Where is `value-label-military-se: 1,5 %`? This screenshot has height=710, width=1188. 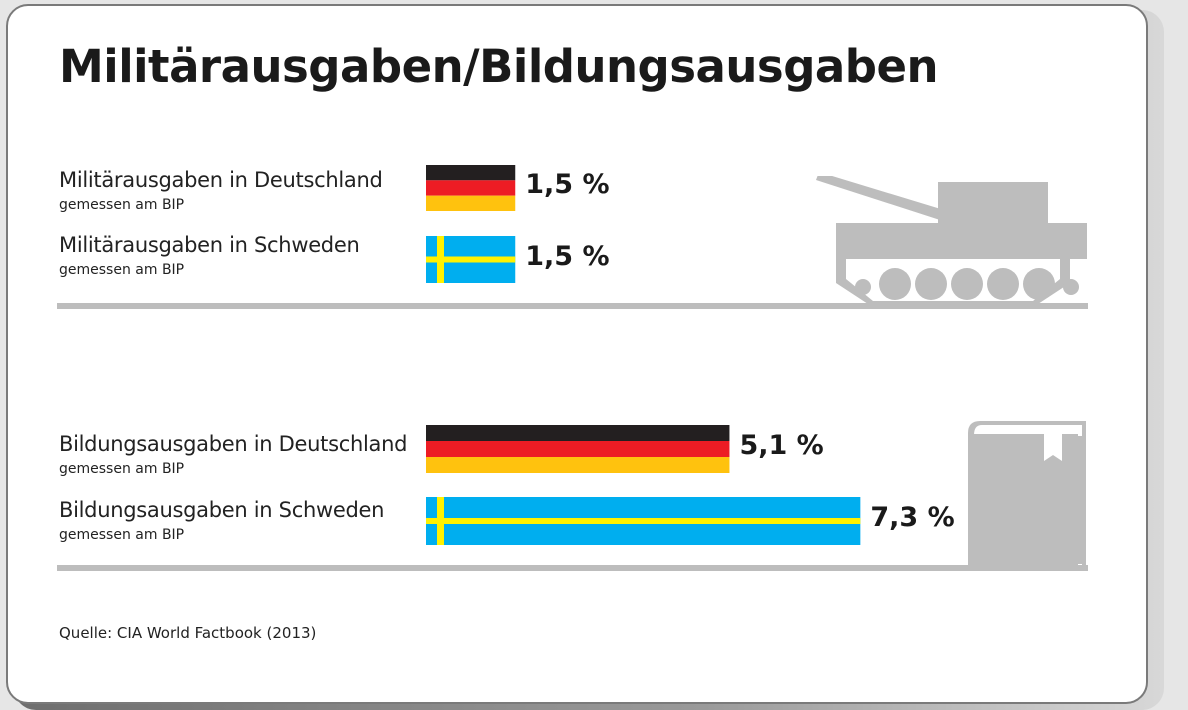 value-label-military-se: 1,5 % is located at coordinates (567, 256).